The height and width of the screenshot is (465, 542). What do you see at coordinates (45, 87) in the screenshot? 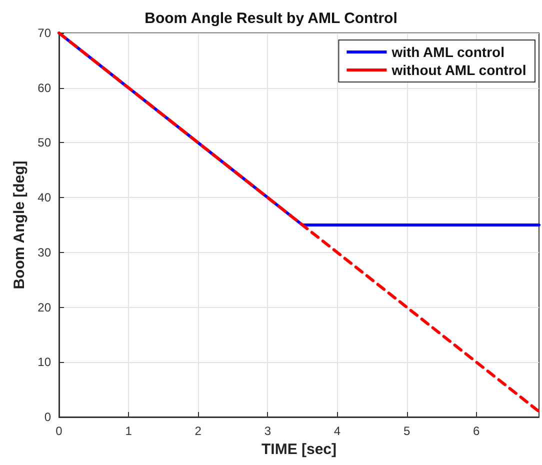
I see `y-tick-label: 60` at bounding box center [45, 87].